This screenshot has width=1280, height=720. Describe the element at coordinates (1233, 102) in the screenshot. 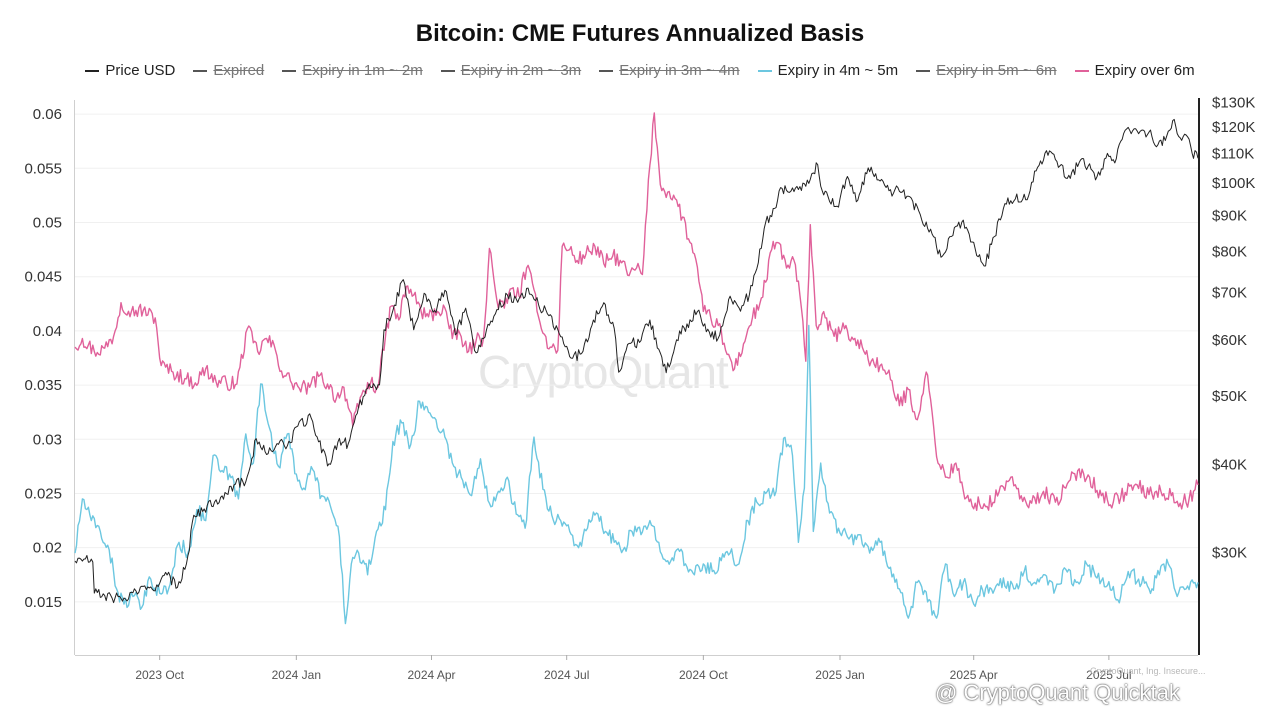

I see `y-right-tick-label: $130K` at that location.